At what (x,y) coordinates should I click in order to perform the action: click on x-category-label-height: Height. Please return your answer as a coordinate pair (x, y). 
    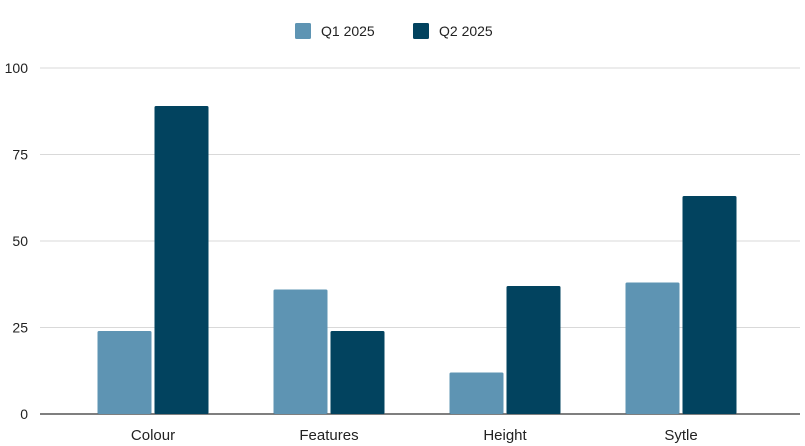
    Looking at the image, I should click on (505, 435).